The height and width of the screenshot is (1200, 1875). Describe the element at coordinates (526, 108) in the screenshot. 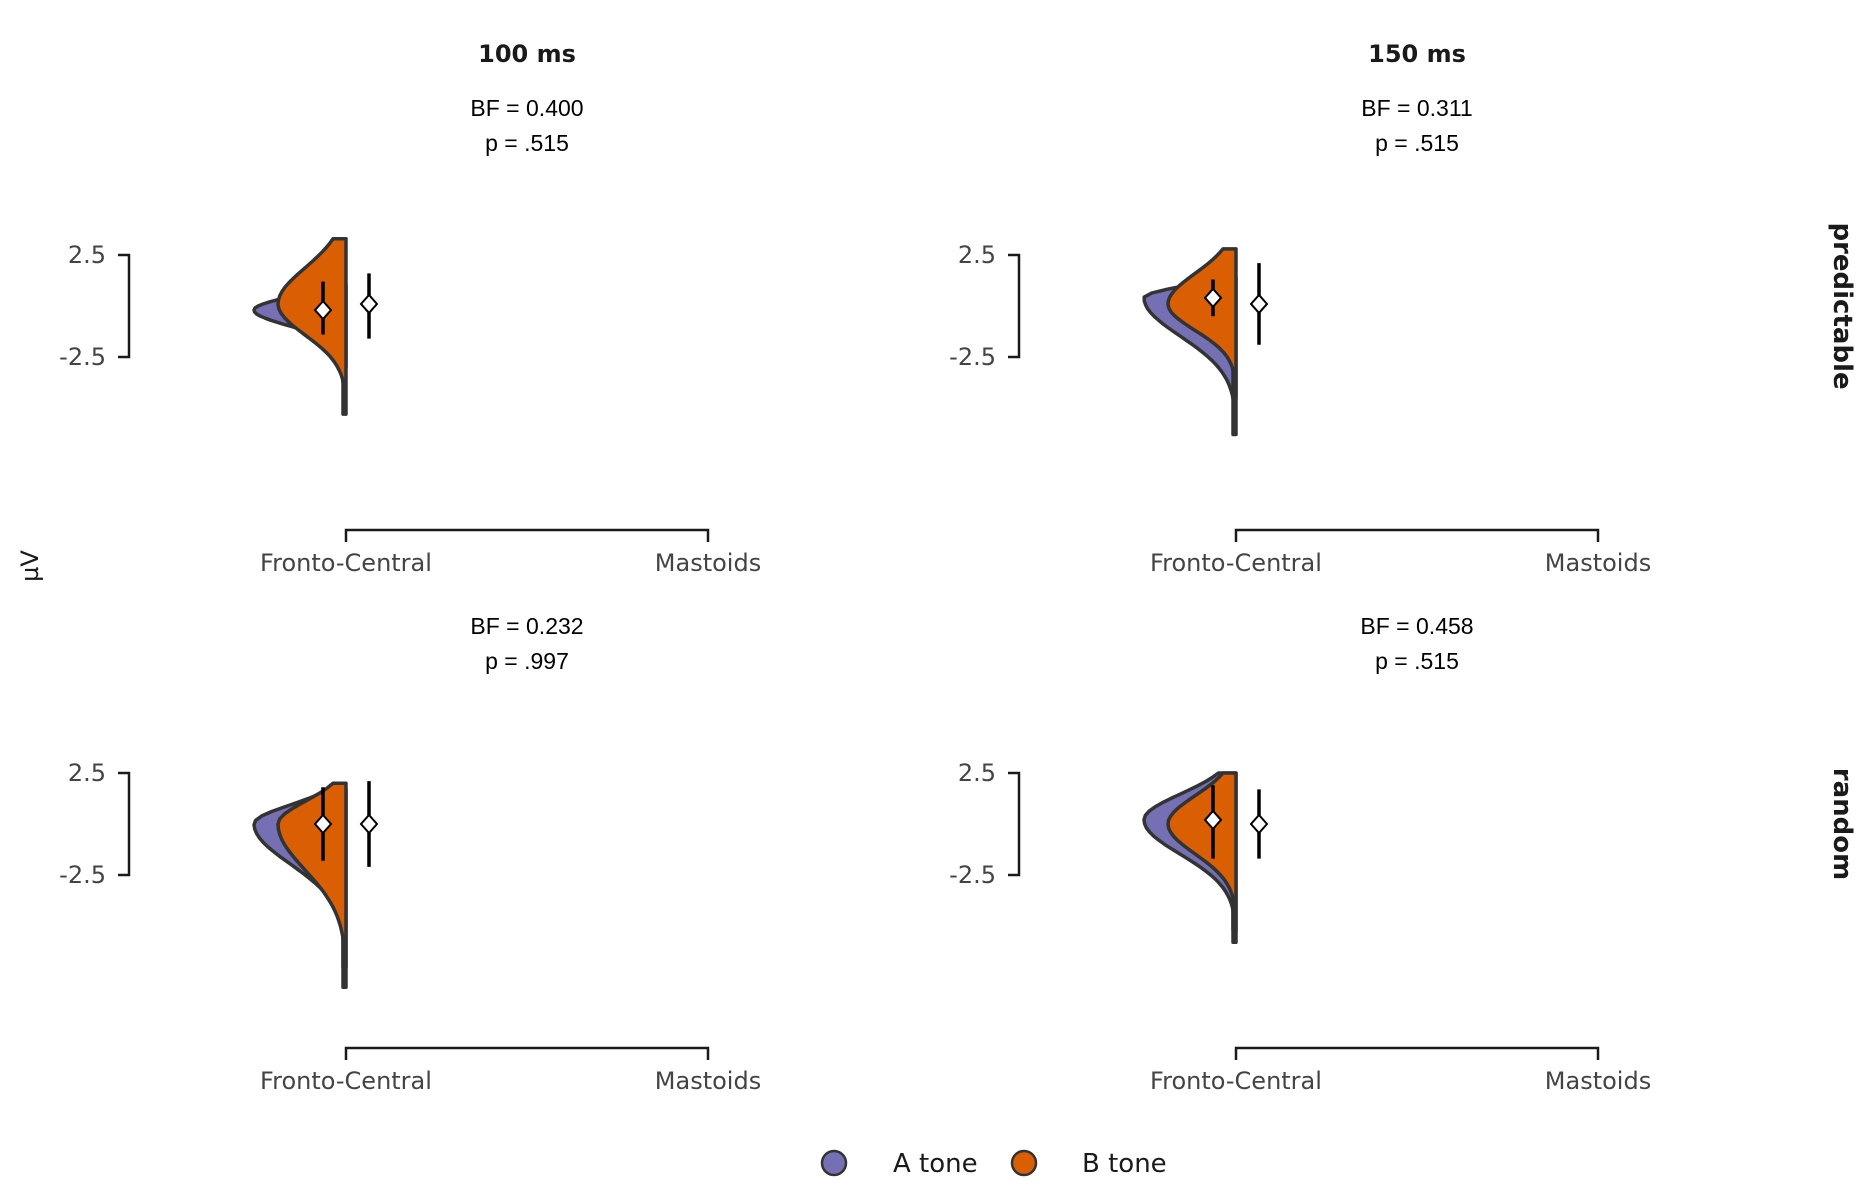

I see `bf-value: BF = 0.400` at that location.